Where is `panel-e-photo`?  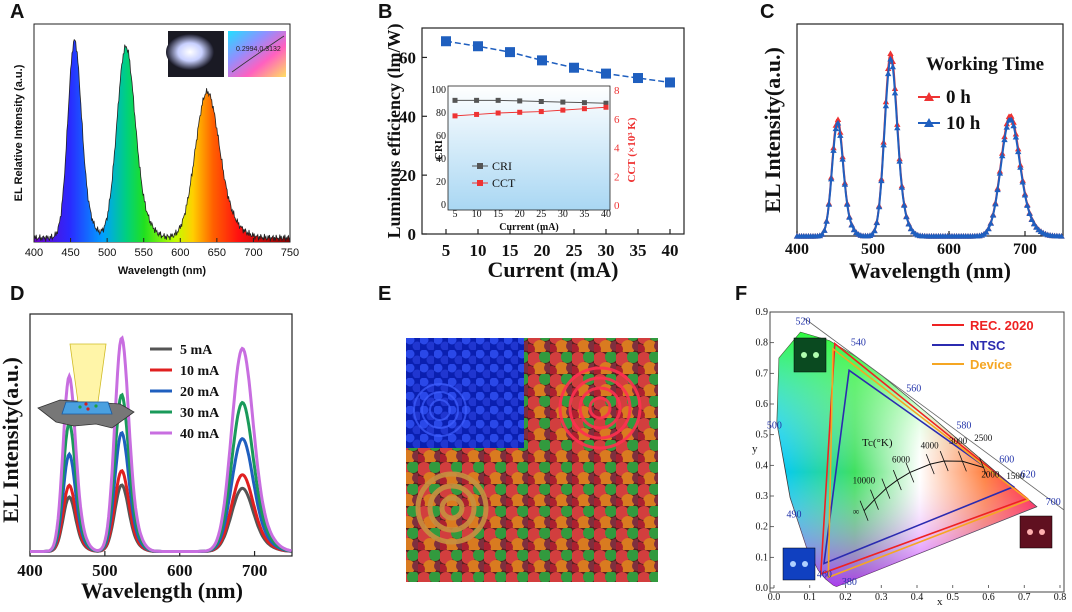
panel-e-photo is located at coordinates (532, 460).